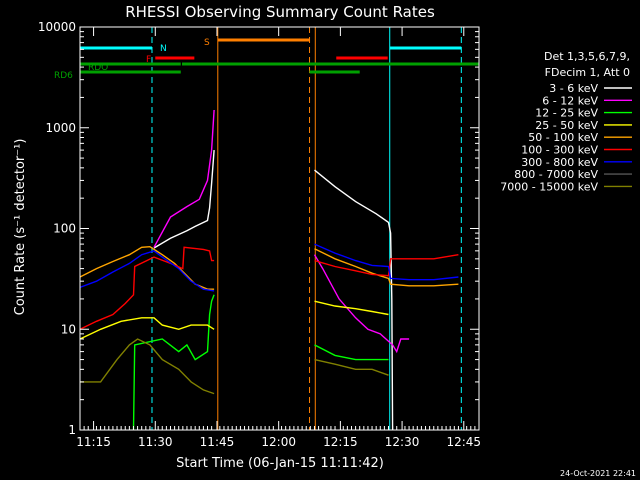 The image size is (640, 480). I want to click on x-tick-label: 11:45, so click(217, 442).